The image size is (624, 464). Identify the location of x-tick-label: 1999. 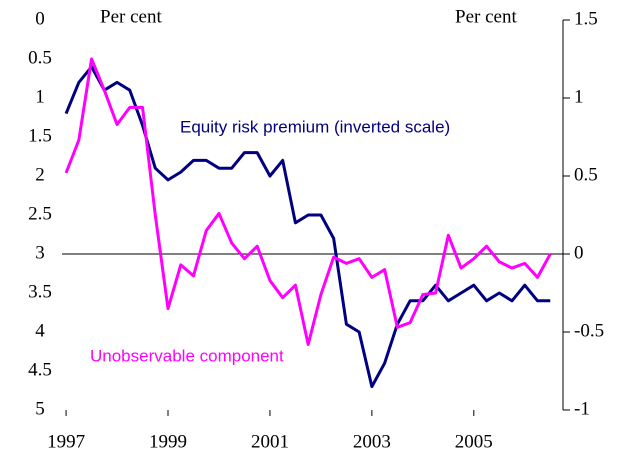
(168, 441).